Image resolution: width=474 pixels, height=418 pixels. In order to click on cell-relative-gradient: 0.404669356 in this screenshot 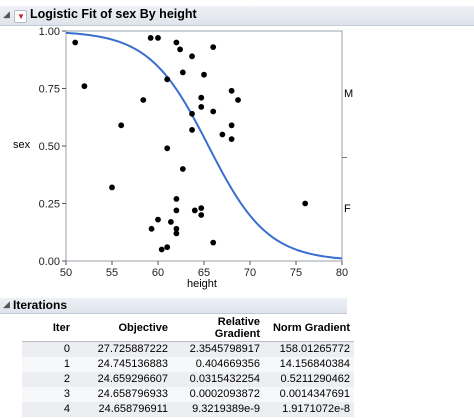, I will do `click(227, 364)`.